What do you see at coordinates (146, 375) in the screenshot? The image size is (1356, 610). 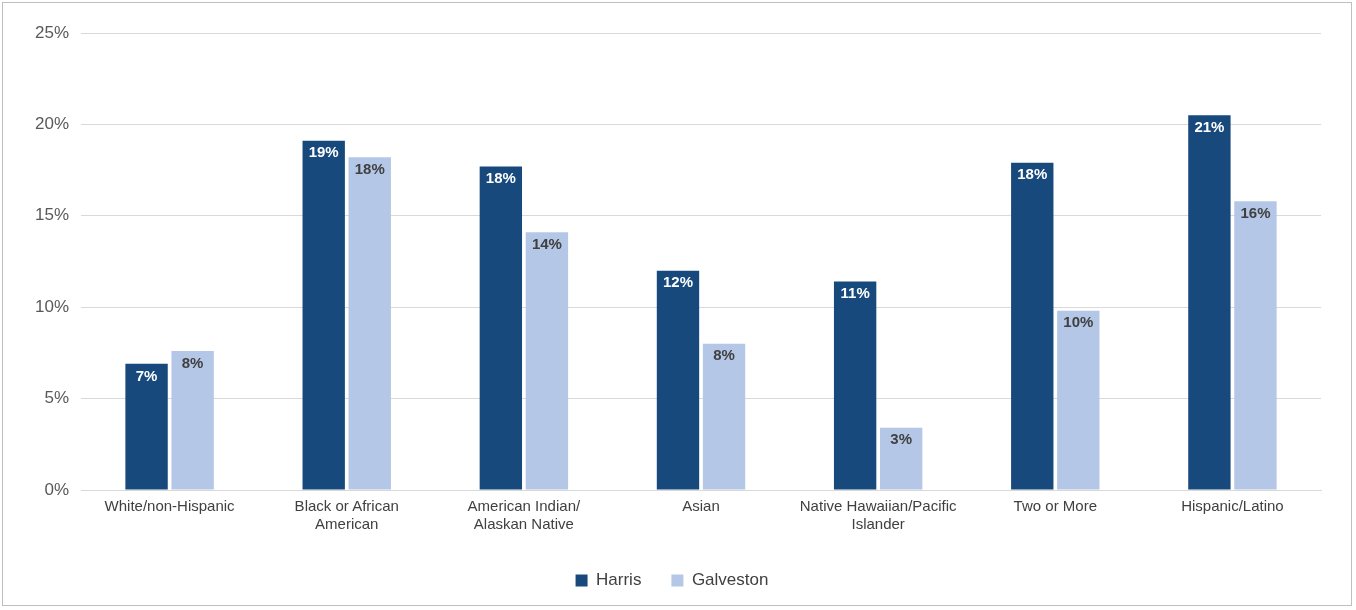 I see `data-label: 7%` at bounding box center [146, 375].